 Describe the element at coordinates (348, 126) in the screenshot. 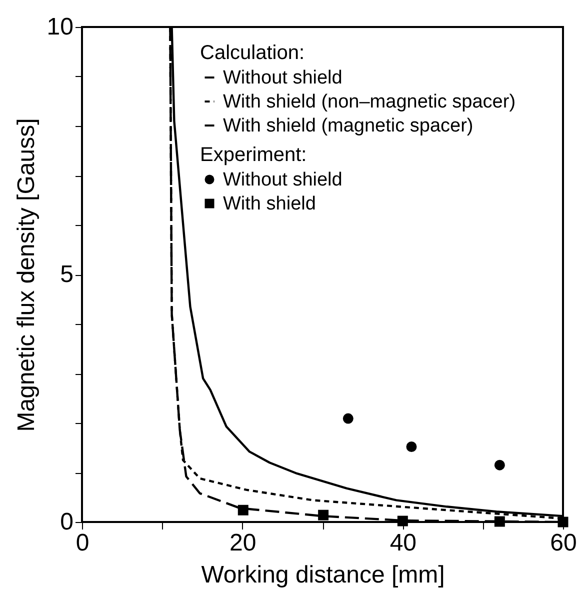

I see `legend-label: With shield (magnetic spacer)` at that location.